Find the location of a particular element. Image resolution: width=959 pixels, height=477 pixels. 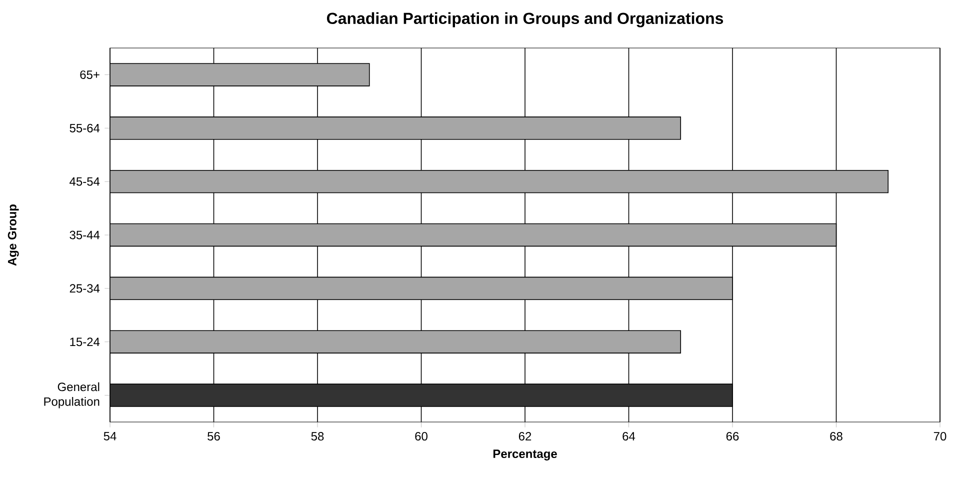

x-tick-label: 68 is located at coordinates (836, 436).